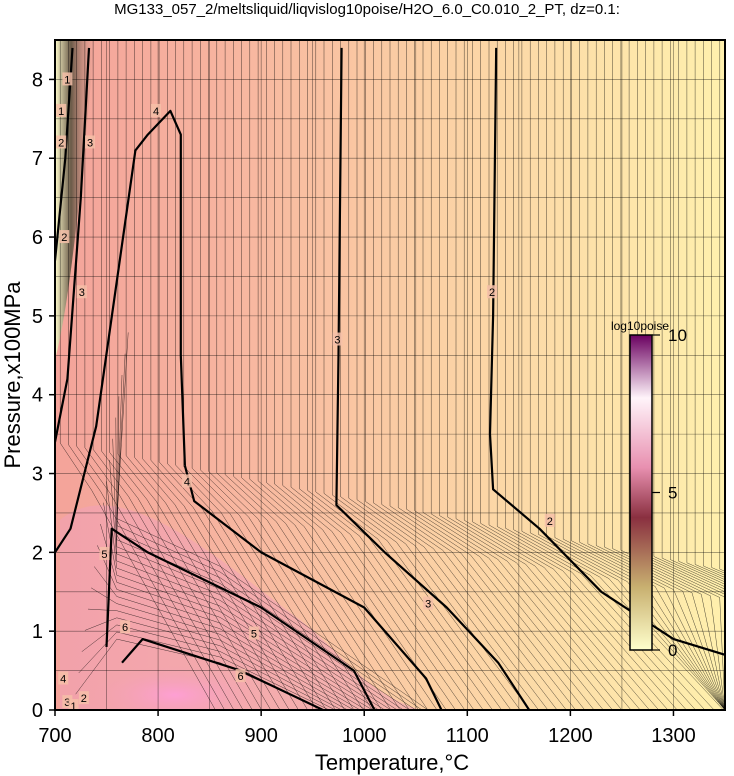  I want to click on colorbar-tick-label: 10, so click(677, 335).